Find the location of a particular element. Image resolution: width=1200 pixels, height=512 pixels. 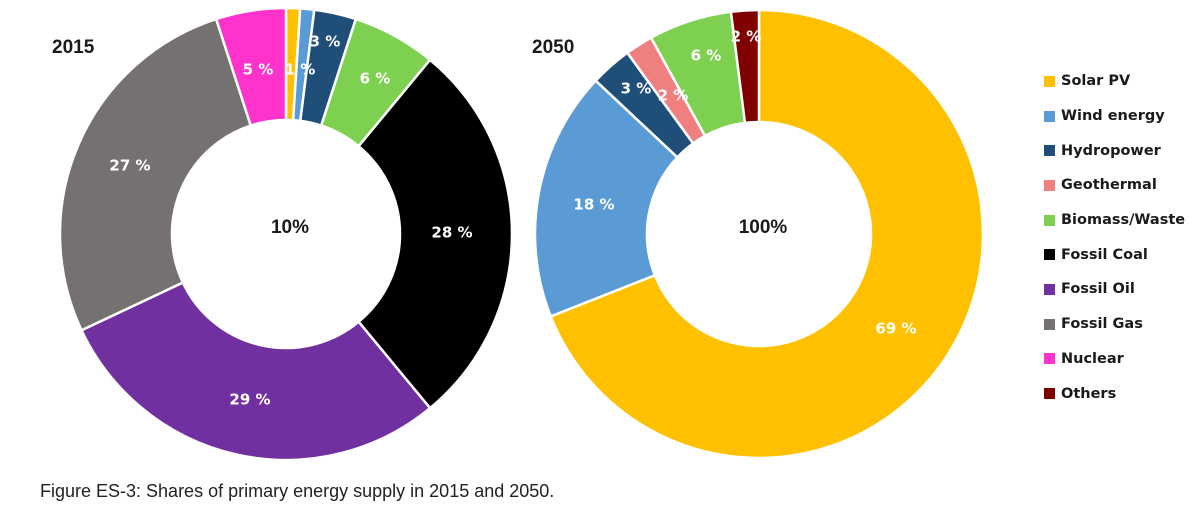

slice-2050-wind-energy is located at coordinates (606, 198).